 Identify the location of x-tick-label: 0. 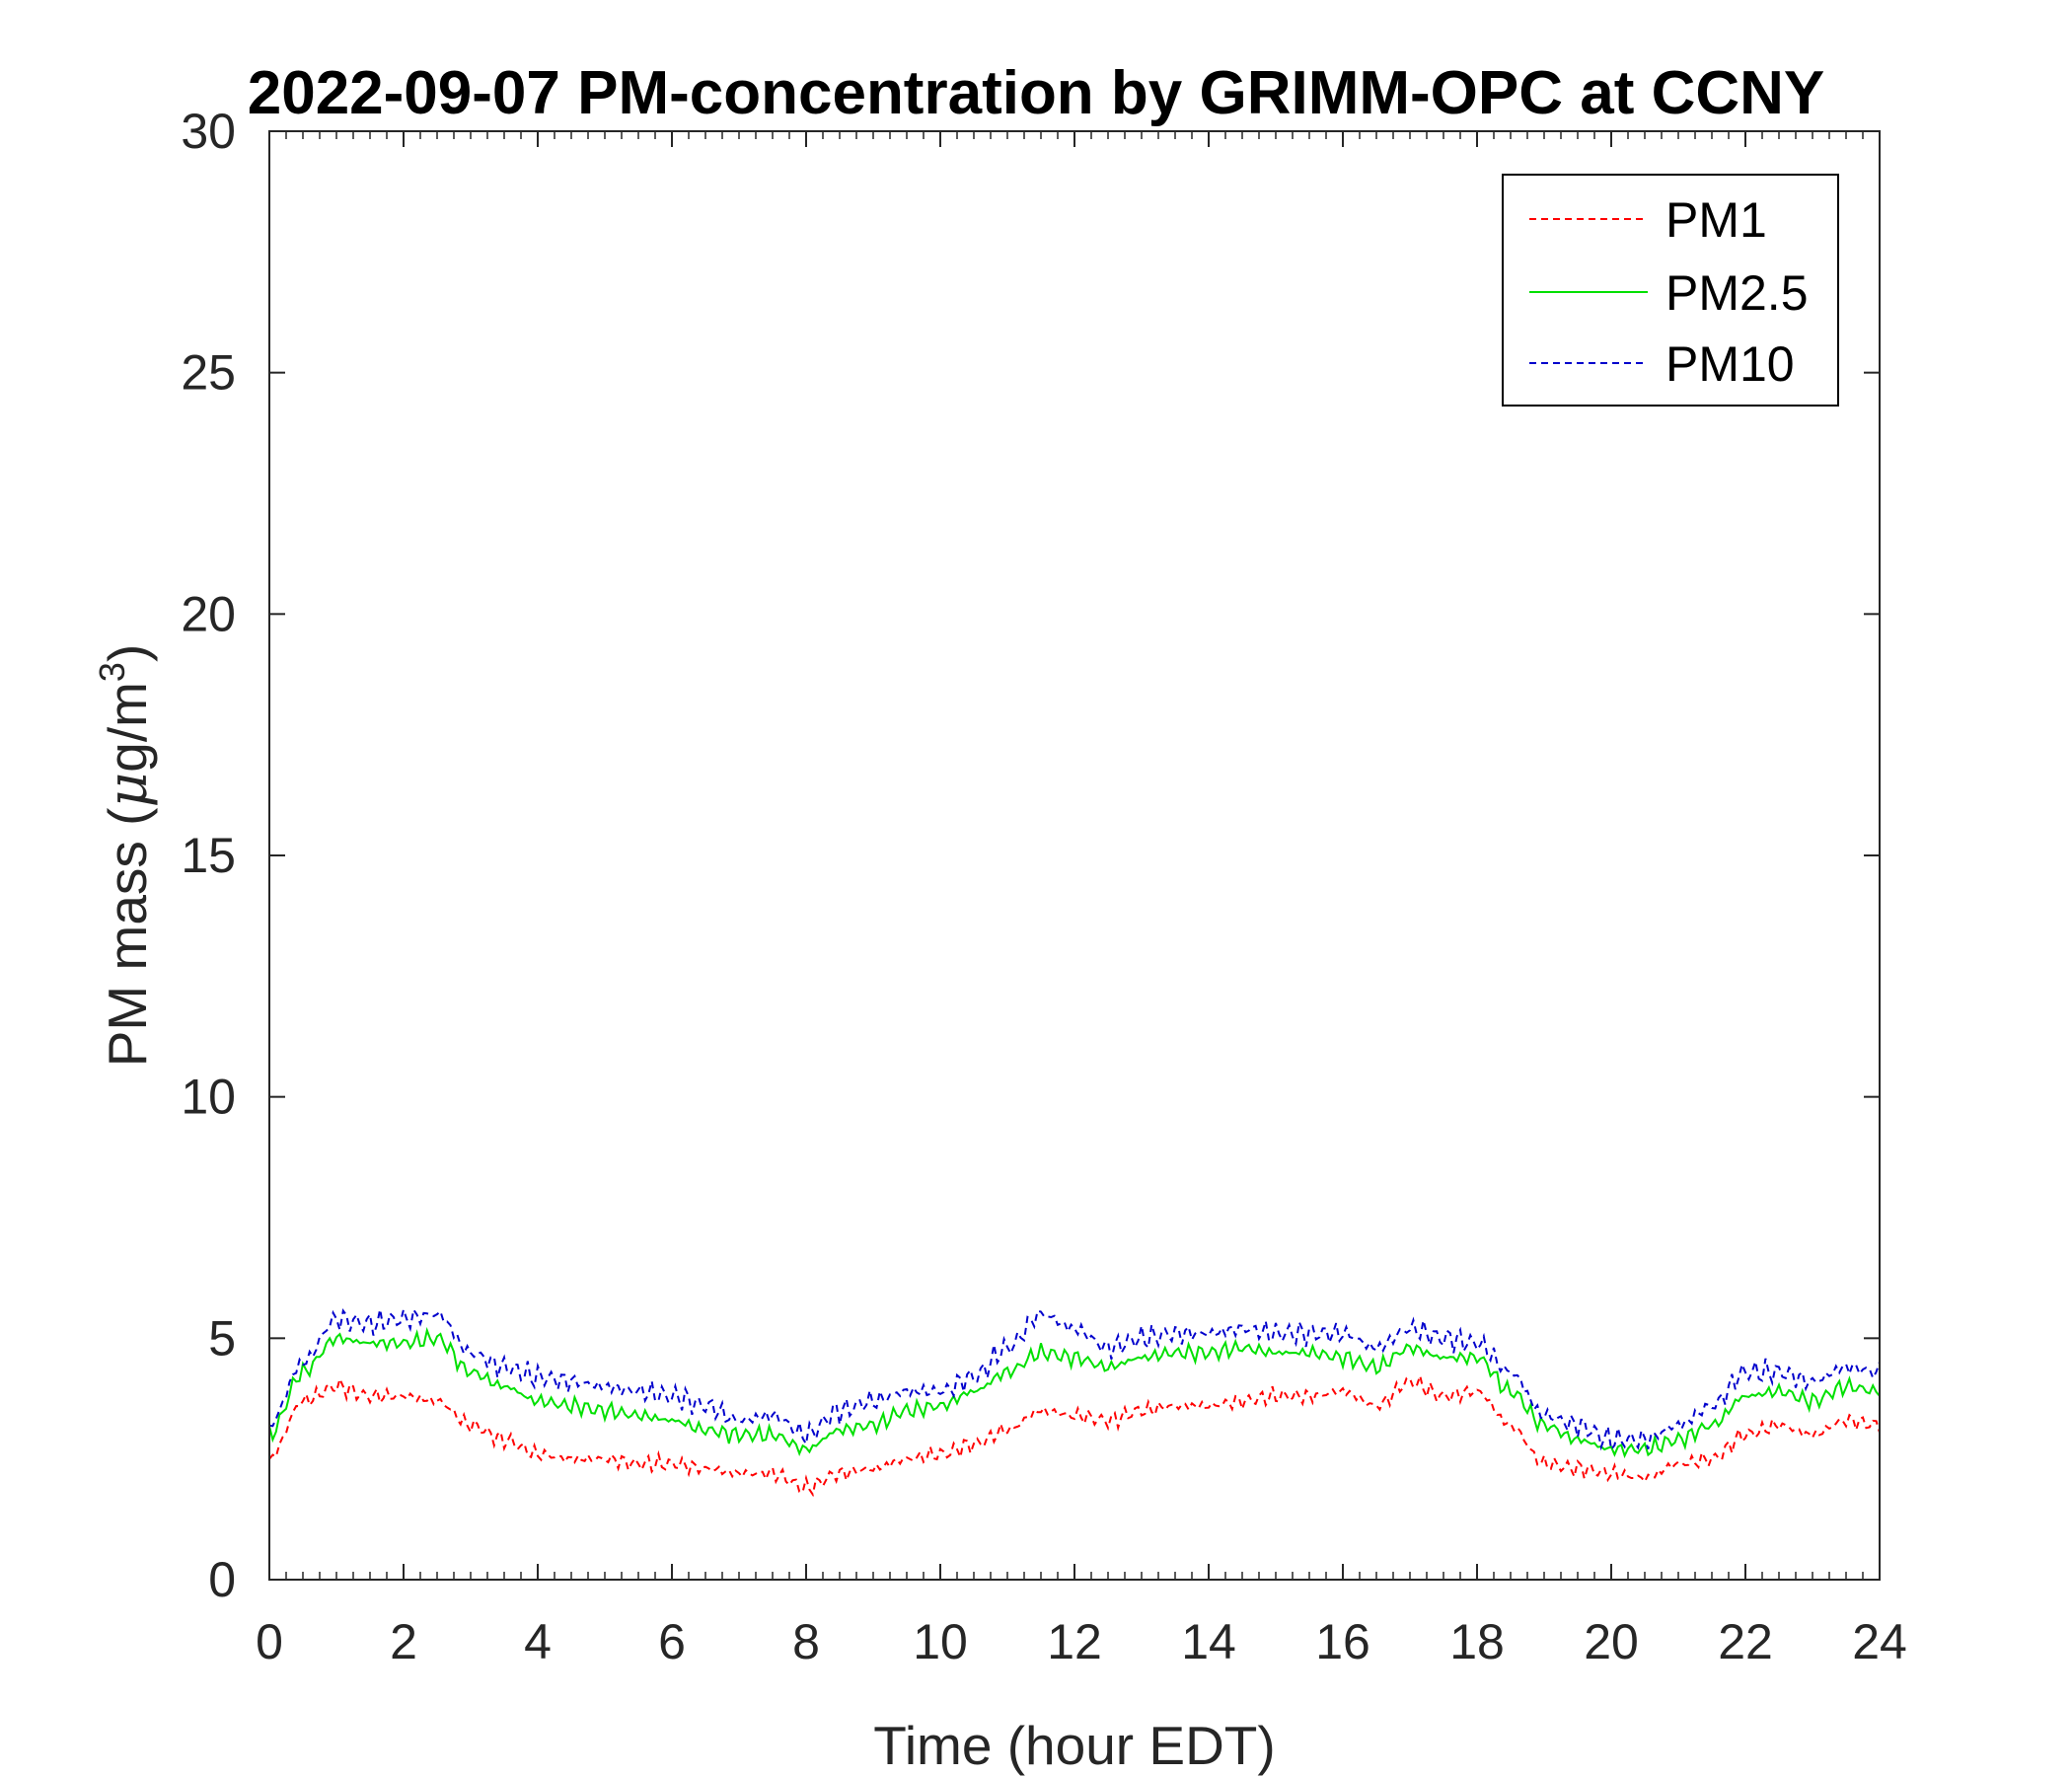
(270, 1642).